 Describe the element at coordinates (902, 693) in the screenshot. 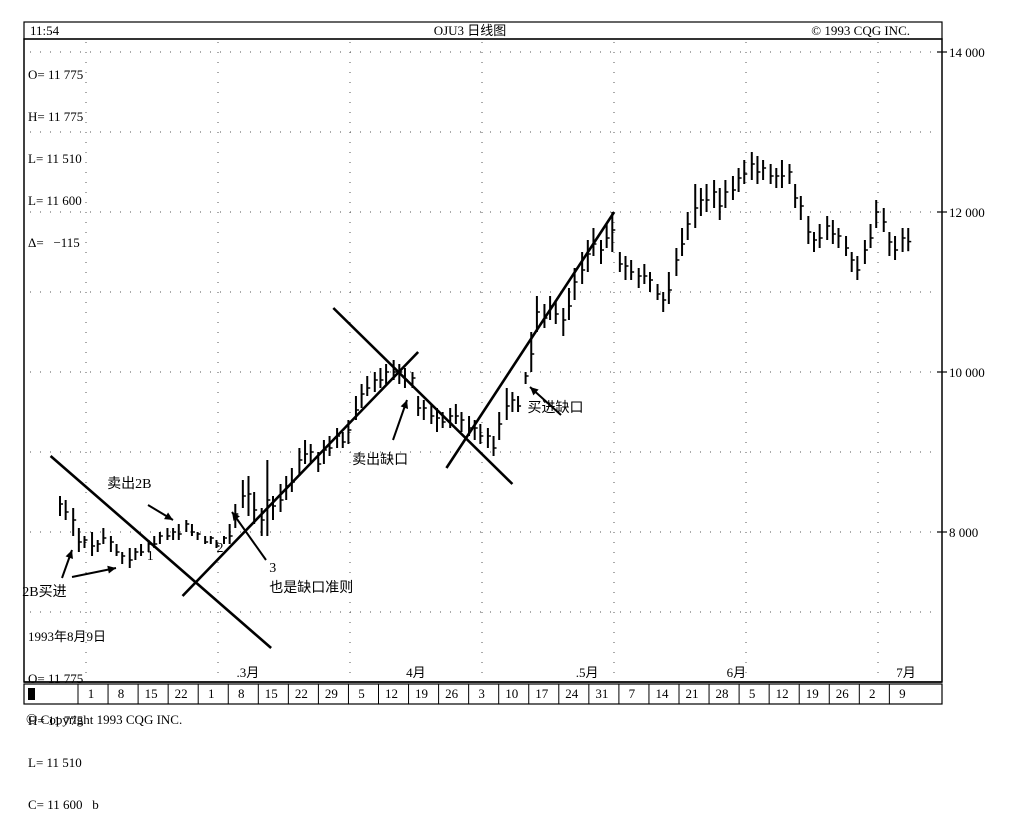

I see `date-tick: 9` at that location.